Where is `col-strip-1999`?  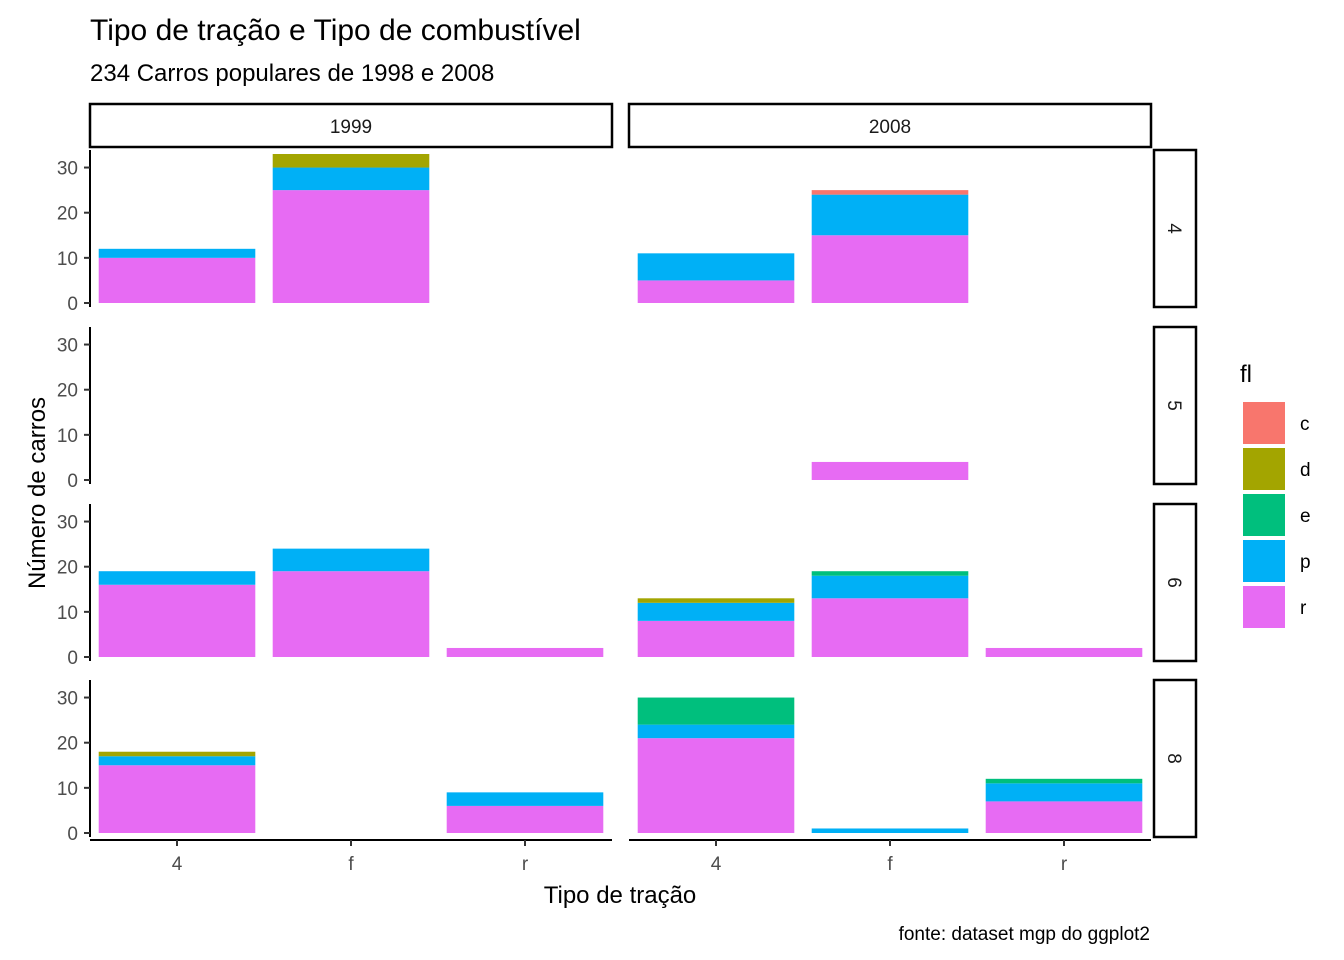
col-strip-1999 is located at coordinates (351, 125).